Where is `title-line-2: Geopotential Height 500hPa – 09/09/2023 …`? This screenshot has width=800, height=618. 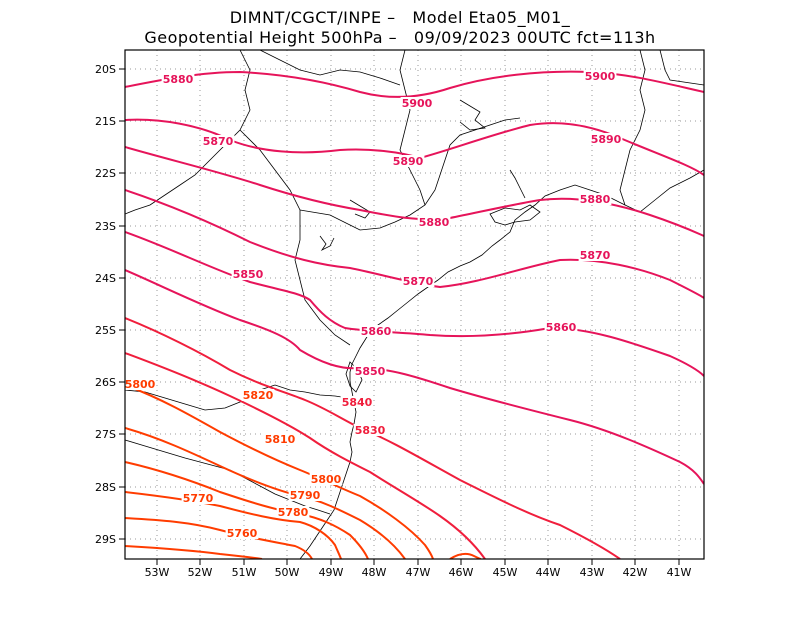
title-line-2: Geopotential Height 500hPa – 09/09/2023 … is located at coordinates (400, 37).